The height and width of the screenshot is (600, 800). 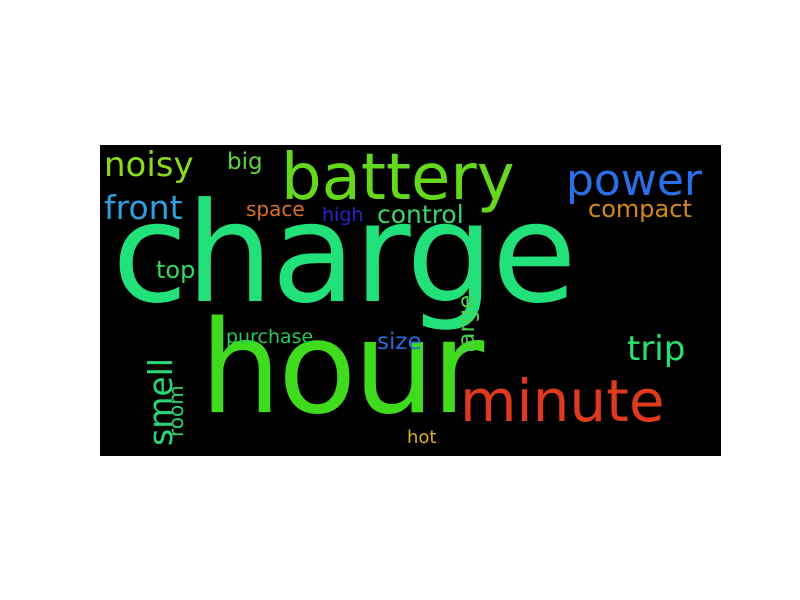 I want to click on word-big: big, so click(x=245, y=162).